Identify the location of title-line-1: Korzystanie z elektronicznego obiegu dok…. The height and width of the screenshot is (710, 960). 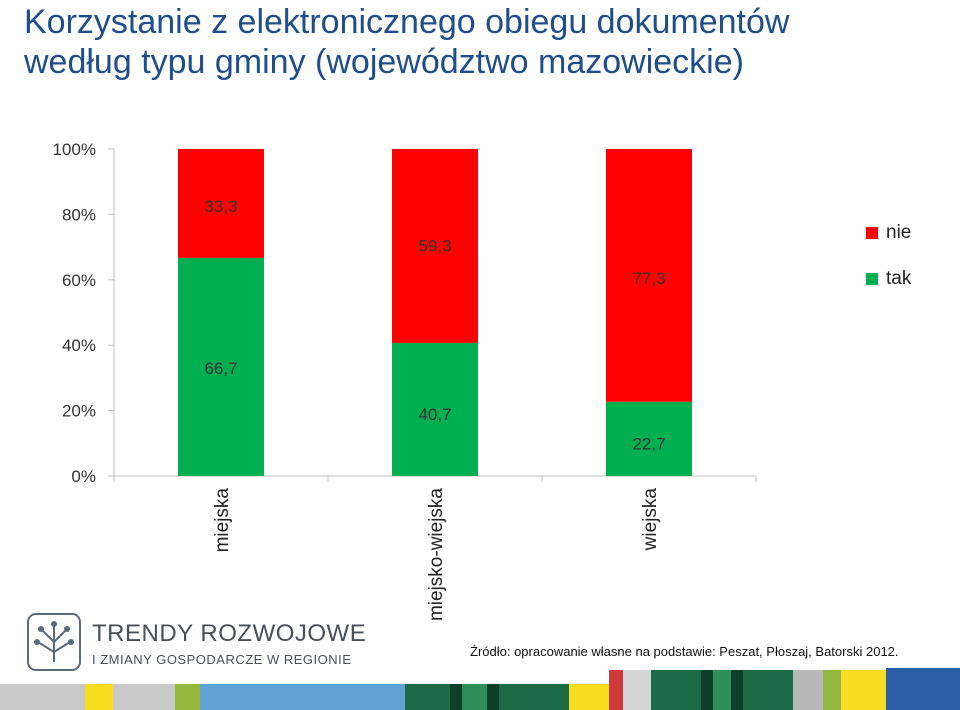
(407, 22).